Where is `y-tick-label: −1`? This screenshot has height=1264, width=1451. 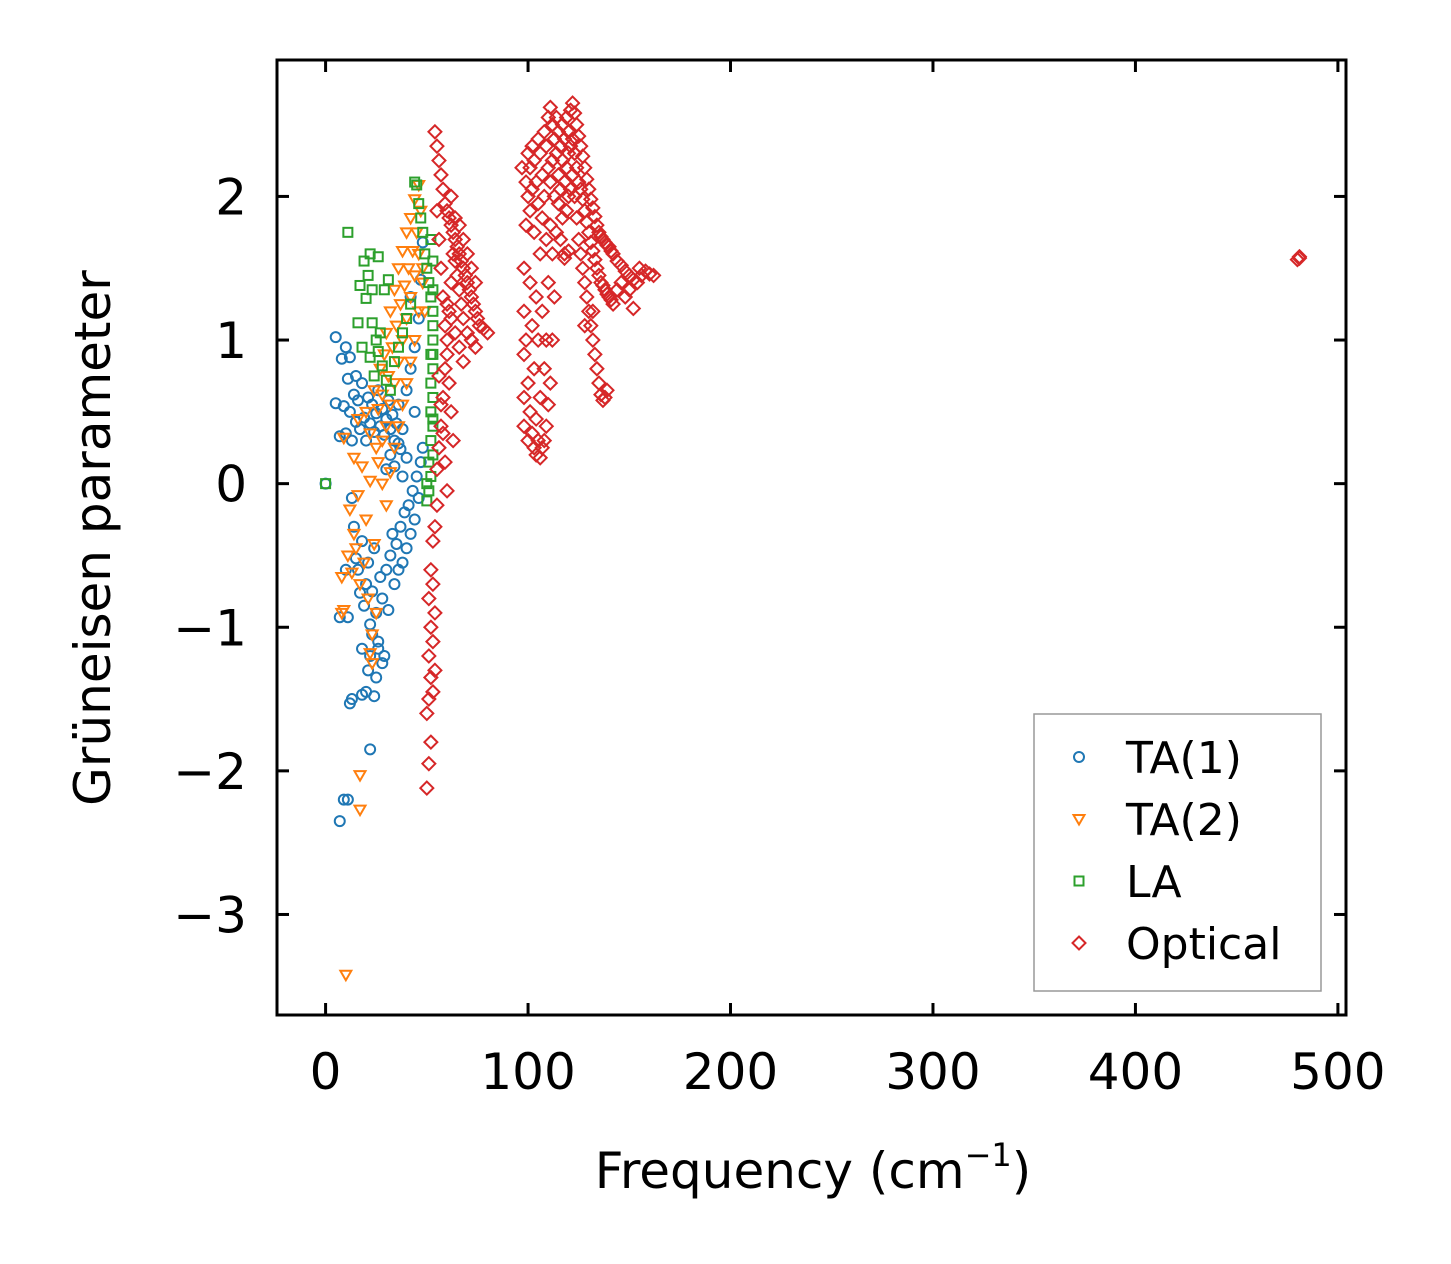
y-tick-label: −1 is located at coordinates (210, 628).